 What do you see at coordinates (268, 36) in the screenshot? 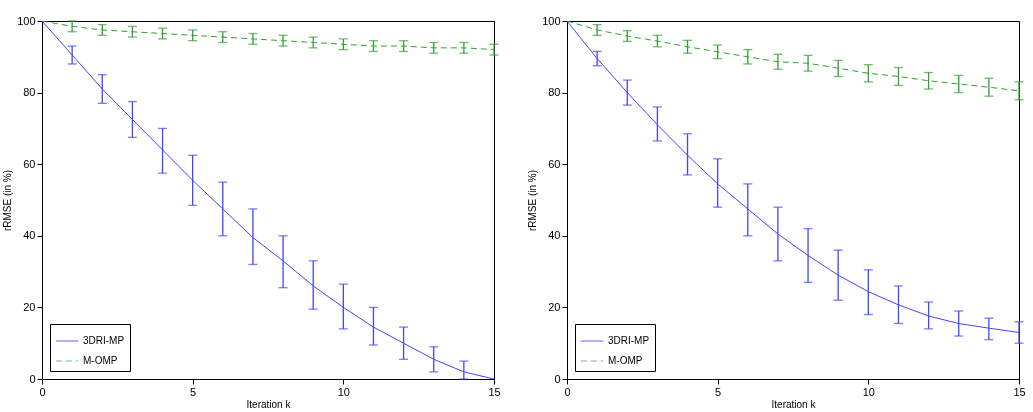
I see `line-series` at bounding box center [268, 36].